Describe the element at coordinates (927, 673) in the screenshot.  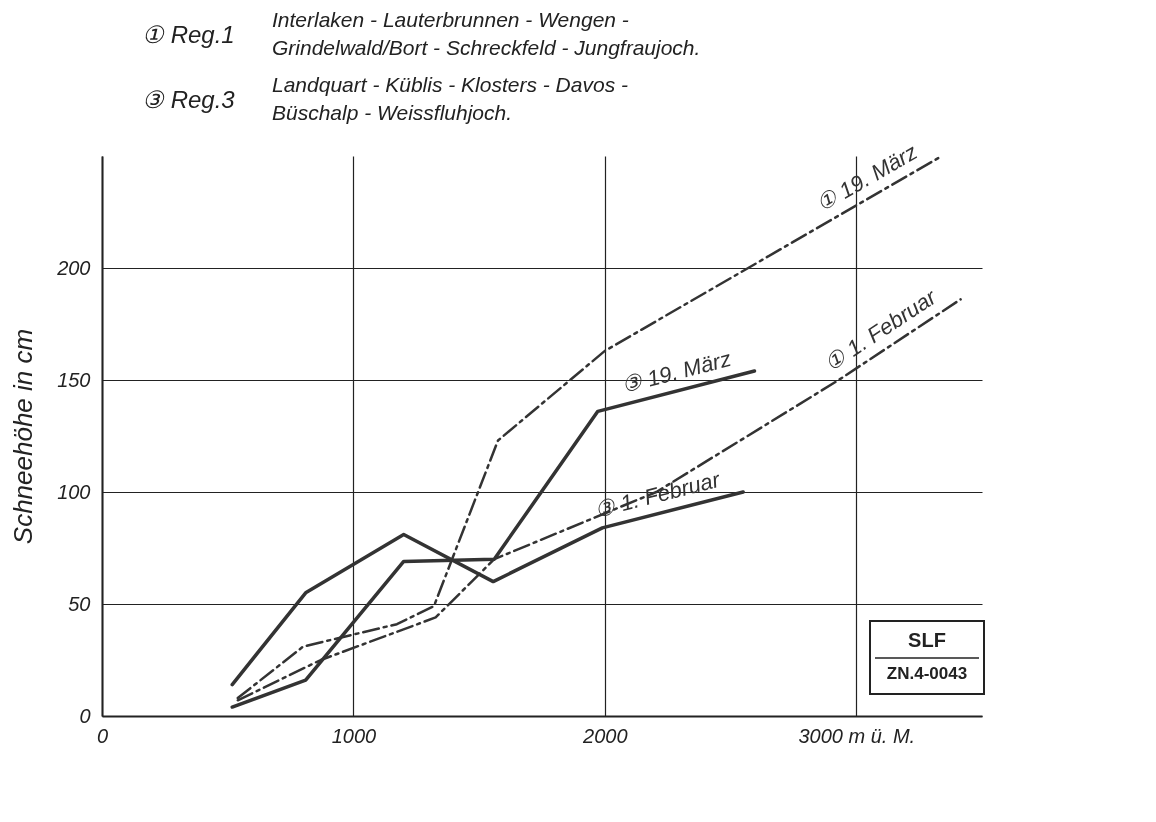
I see `annotation: ZN.4-0043` at that location.